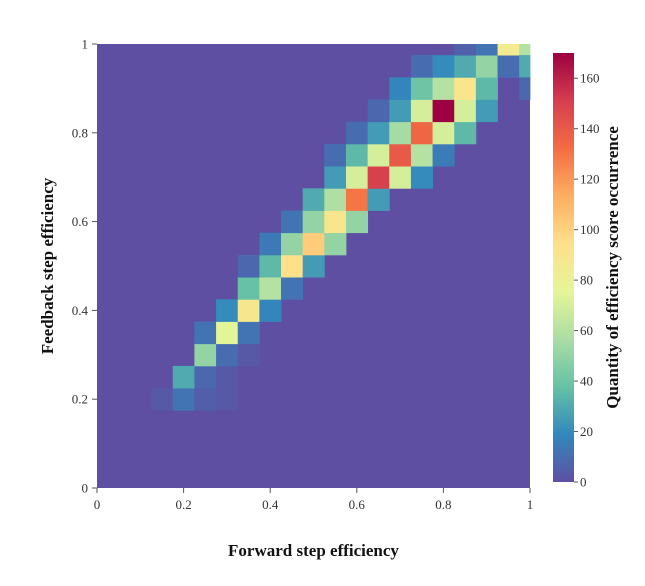 Image resolution: width=645 pixels, height=586 pixels. What do you see at coordinates (612, 267) in the screenshot?
I see `colorbar-title: Quantity of efficiency score occurrence` at bounding box center [612, 267].